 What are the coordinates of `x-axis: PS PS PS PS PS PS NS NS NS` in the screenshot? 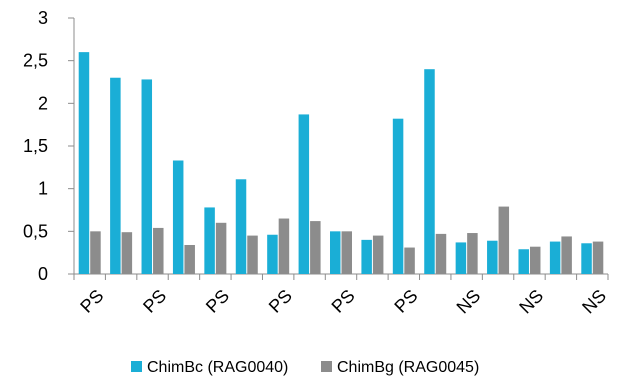 It's located at (341, 295).